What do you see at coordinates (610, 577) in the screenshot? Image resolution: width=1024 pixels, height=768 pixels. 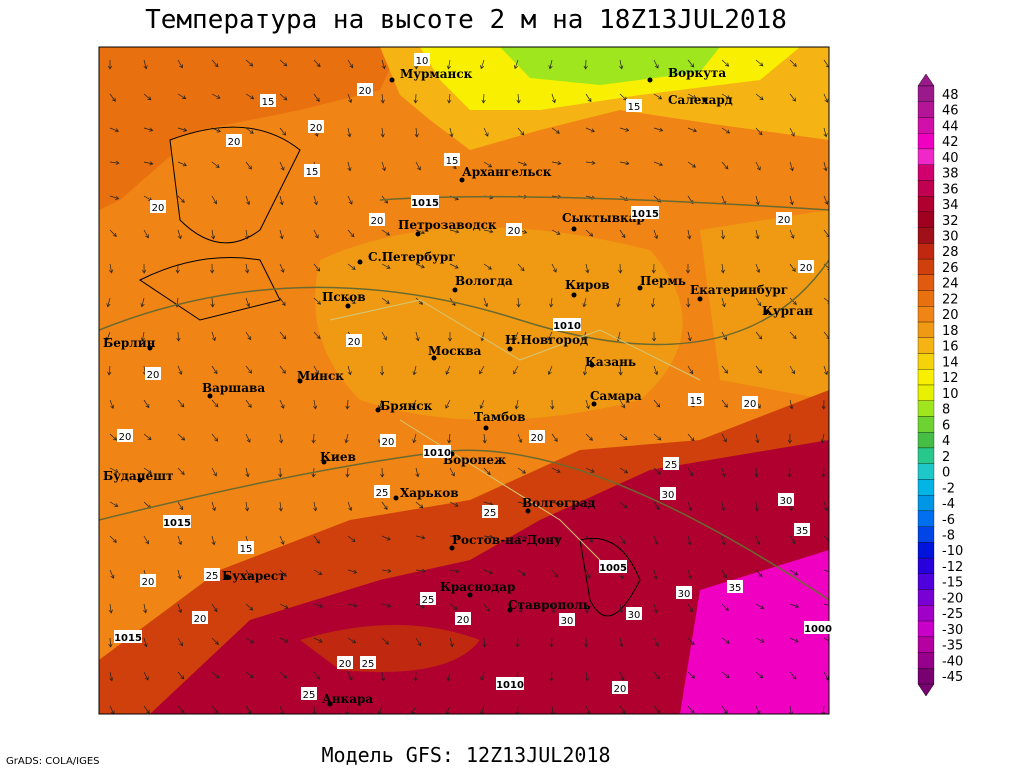 I see `coastline` at bounding box center [610, 577].